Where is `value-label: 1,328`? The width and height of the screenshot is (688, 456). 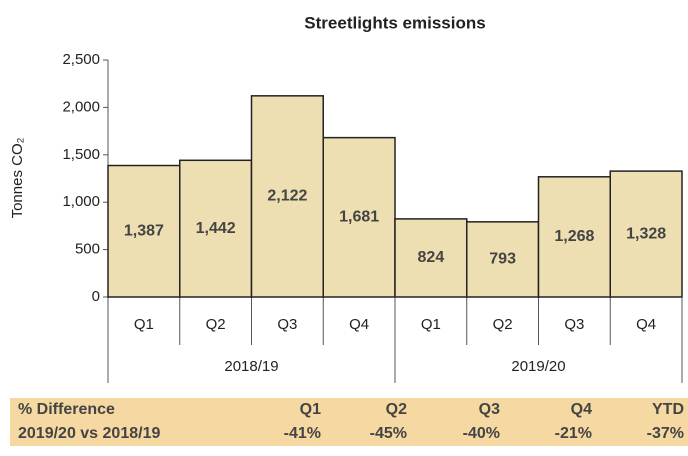 value-label: 1,328 is located at coordinates (646, 233).